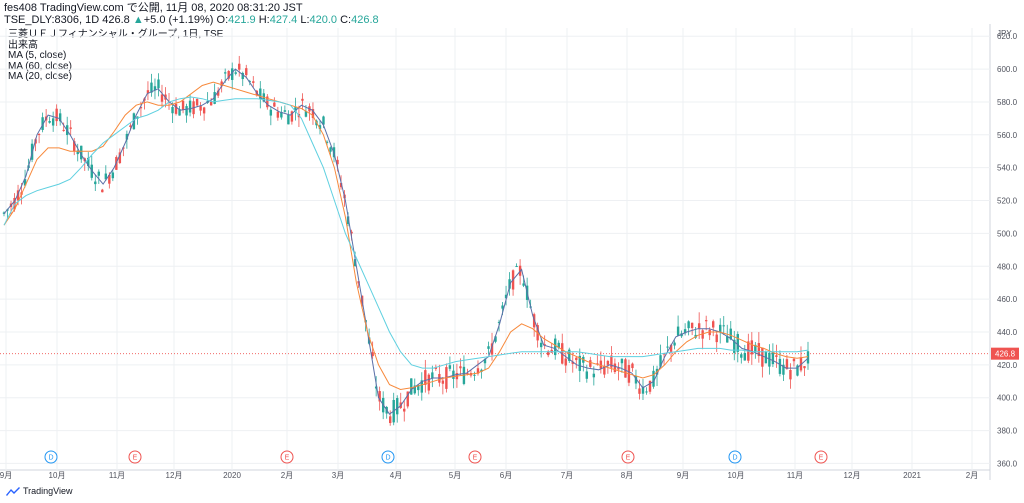  What do you see at coordinates (1007, 69) in the screenshot?
I see `y-tick-label: 600.0` at bounding box center [1007, 69].